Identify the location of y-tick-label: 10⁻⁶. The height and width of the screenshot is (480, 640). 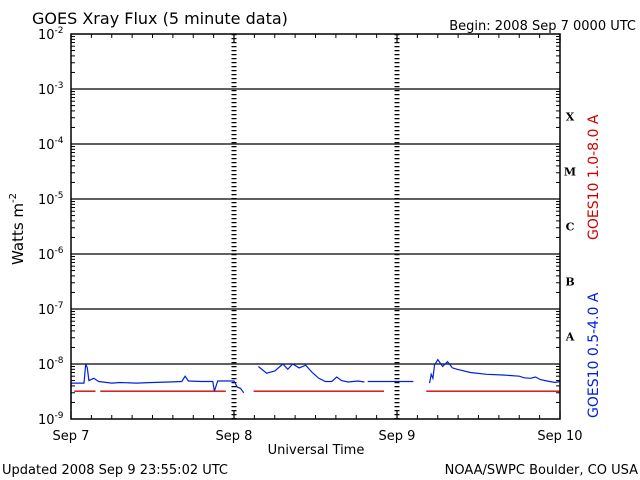
(51, 254).